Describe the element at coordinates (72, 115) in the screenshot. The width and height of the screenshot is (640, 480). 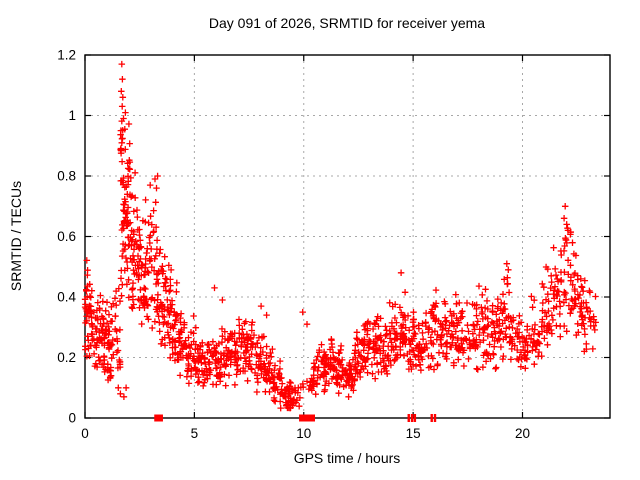
I see `y-tick-label: 1` at that location.